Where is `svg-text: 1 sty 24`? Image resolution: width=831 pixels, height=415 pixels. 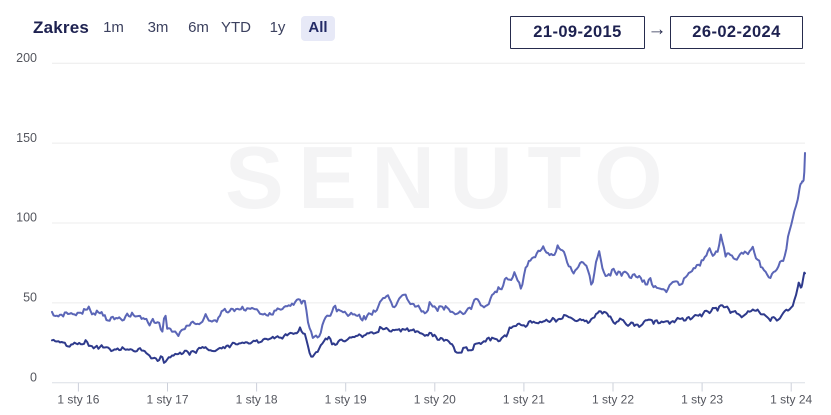
svg-text: 1 sty 24 is located at coordinates (791, 400).